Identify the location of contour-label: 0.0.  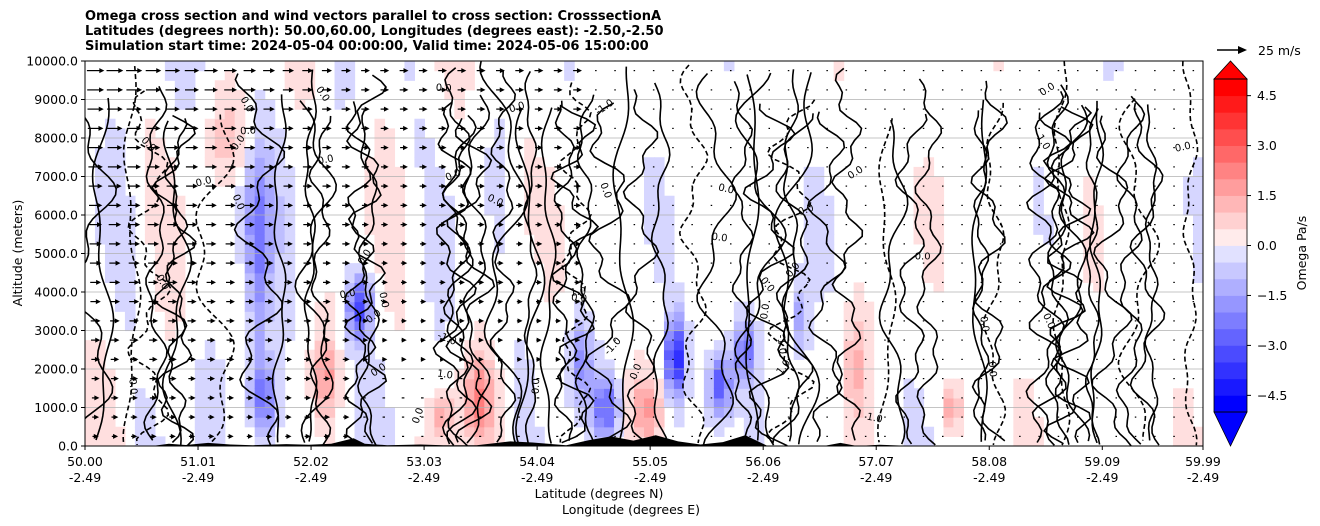
(983, 323).